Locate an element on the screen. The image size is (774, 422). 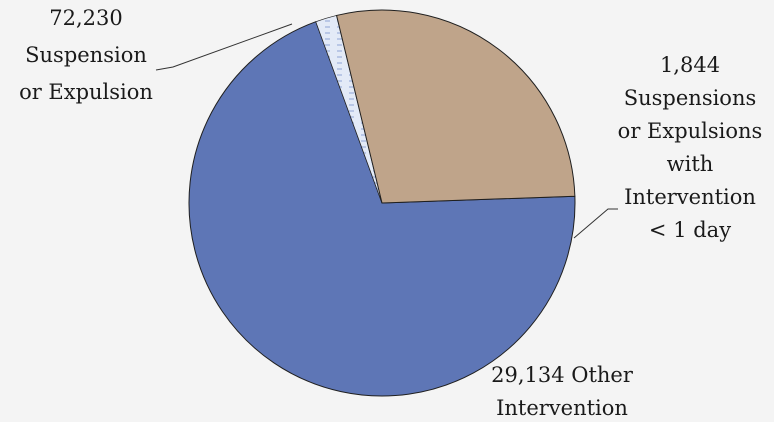
leader-line-intervention-lt1day is located at coordinates (595, 223).